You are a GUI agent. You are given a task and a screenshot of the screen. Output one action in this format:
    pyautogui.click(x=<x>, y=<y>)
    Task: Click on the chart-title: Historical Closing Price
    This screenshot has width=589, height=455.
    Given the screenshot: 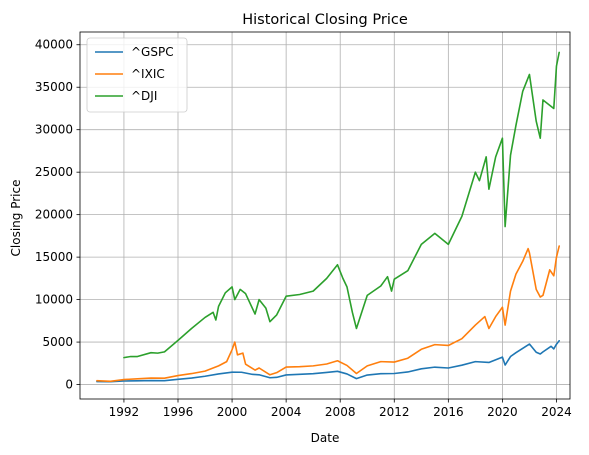 What is the action you would take?
    pyautogui.click(x=325, y=20)
    